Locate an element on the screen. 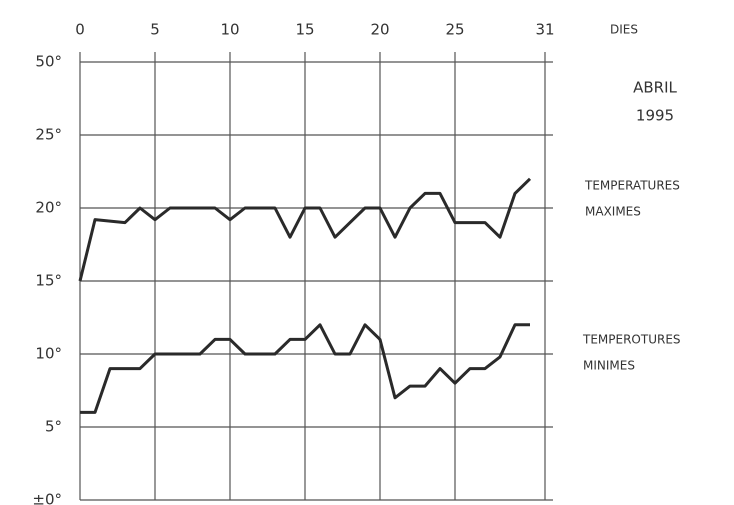 The image size is (734, 505). y-tick-label: 5° is located at coordinates (53, 427).